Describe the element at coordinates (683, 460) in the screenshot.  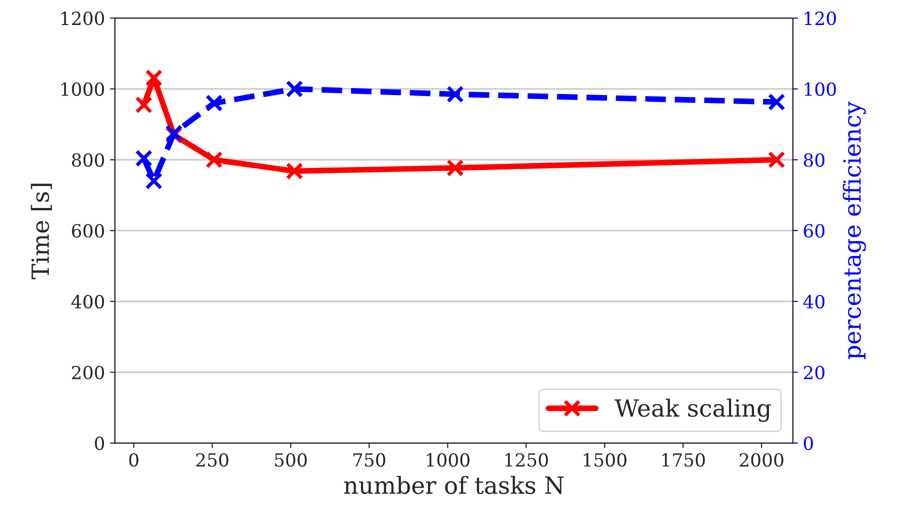
I see `x-tick-label: 1750` at that location.